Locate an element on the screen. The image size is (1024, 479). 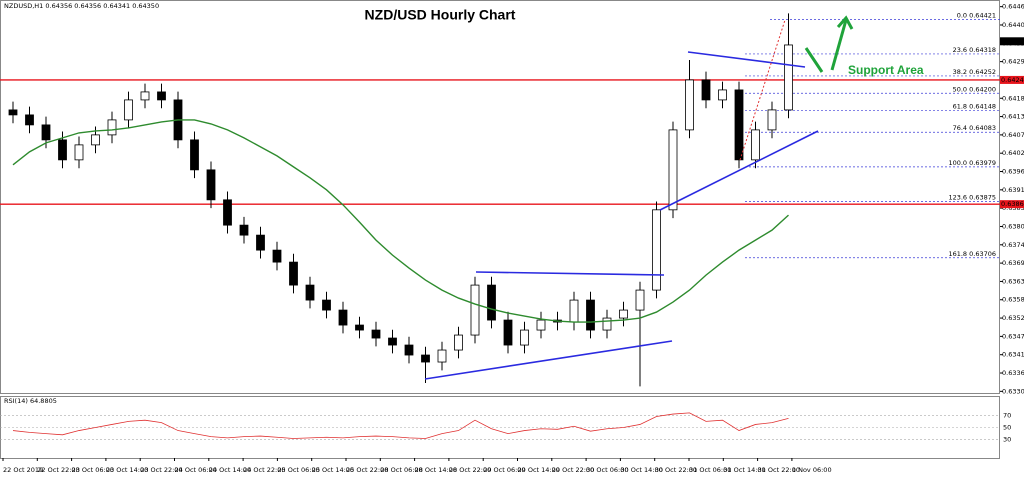
y-tick-label: 0.63635 is located at coordinates (1013, 281).